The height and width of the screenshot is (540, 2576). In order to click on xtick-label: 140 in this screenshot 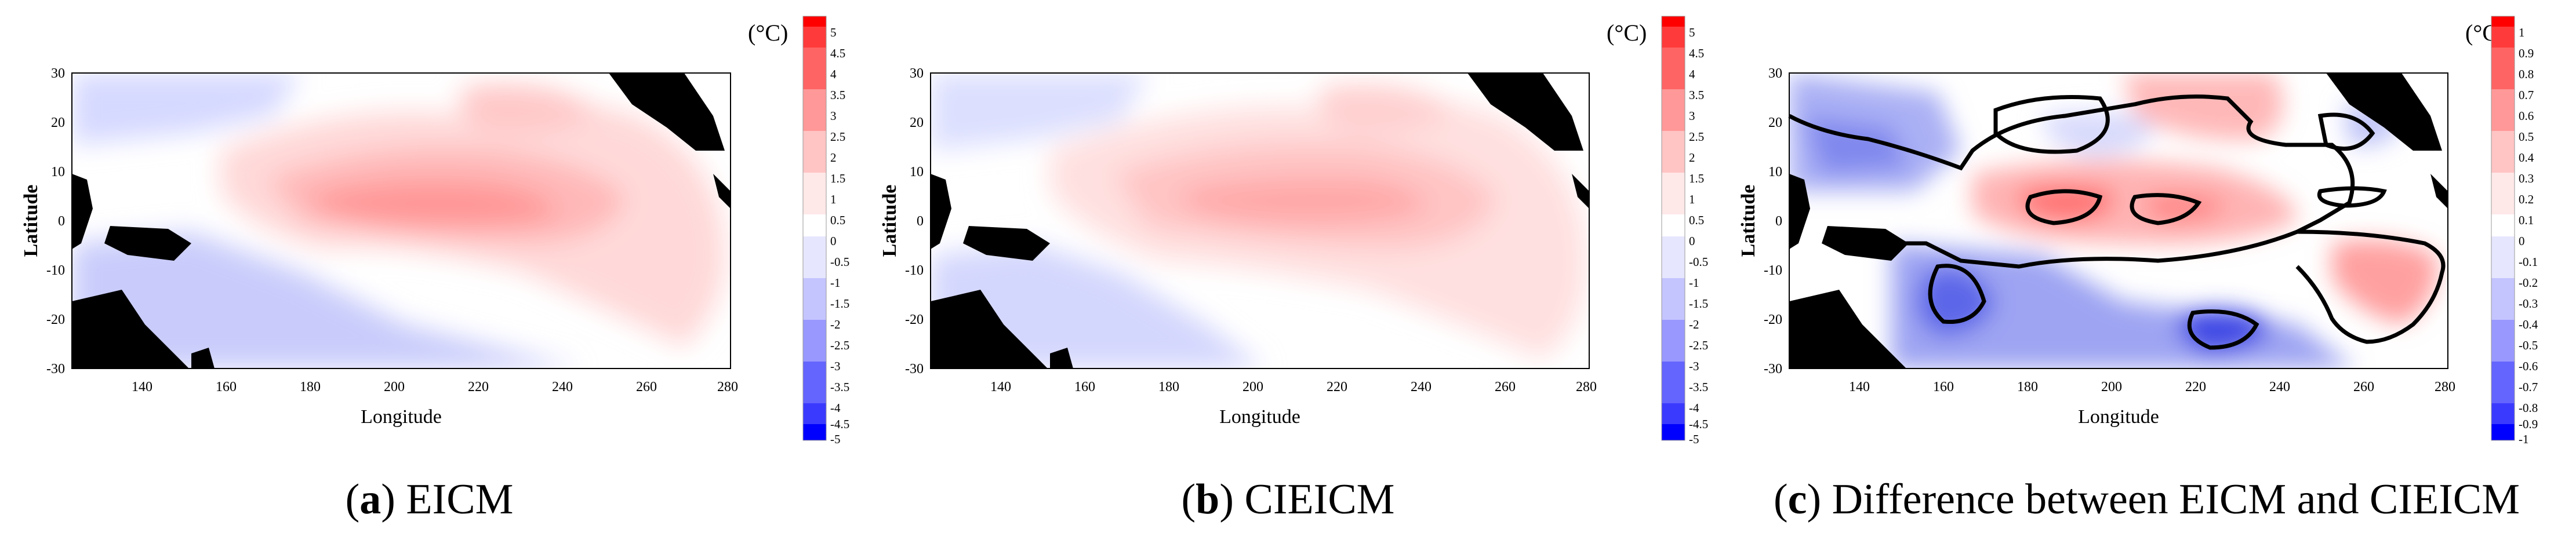, I will do `click(142, 388)`.